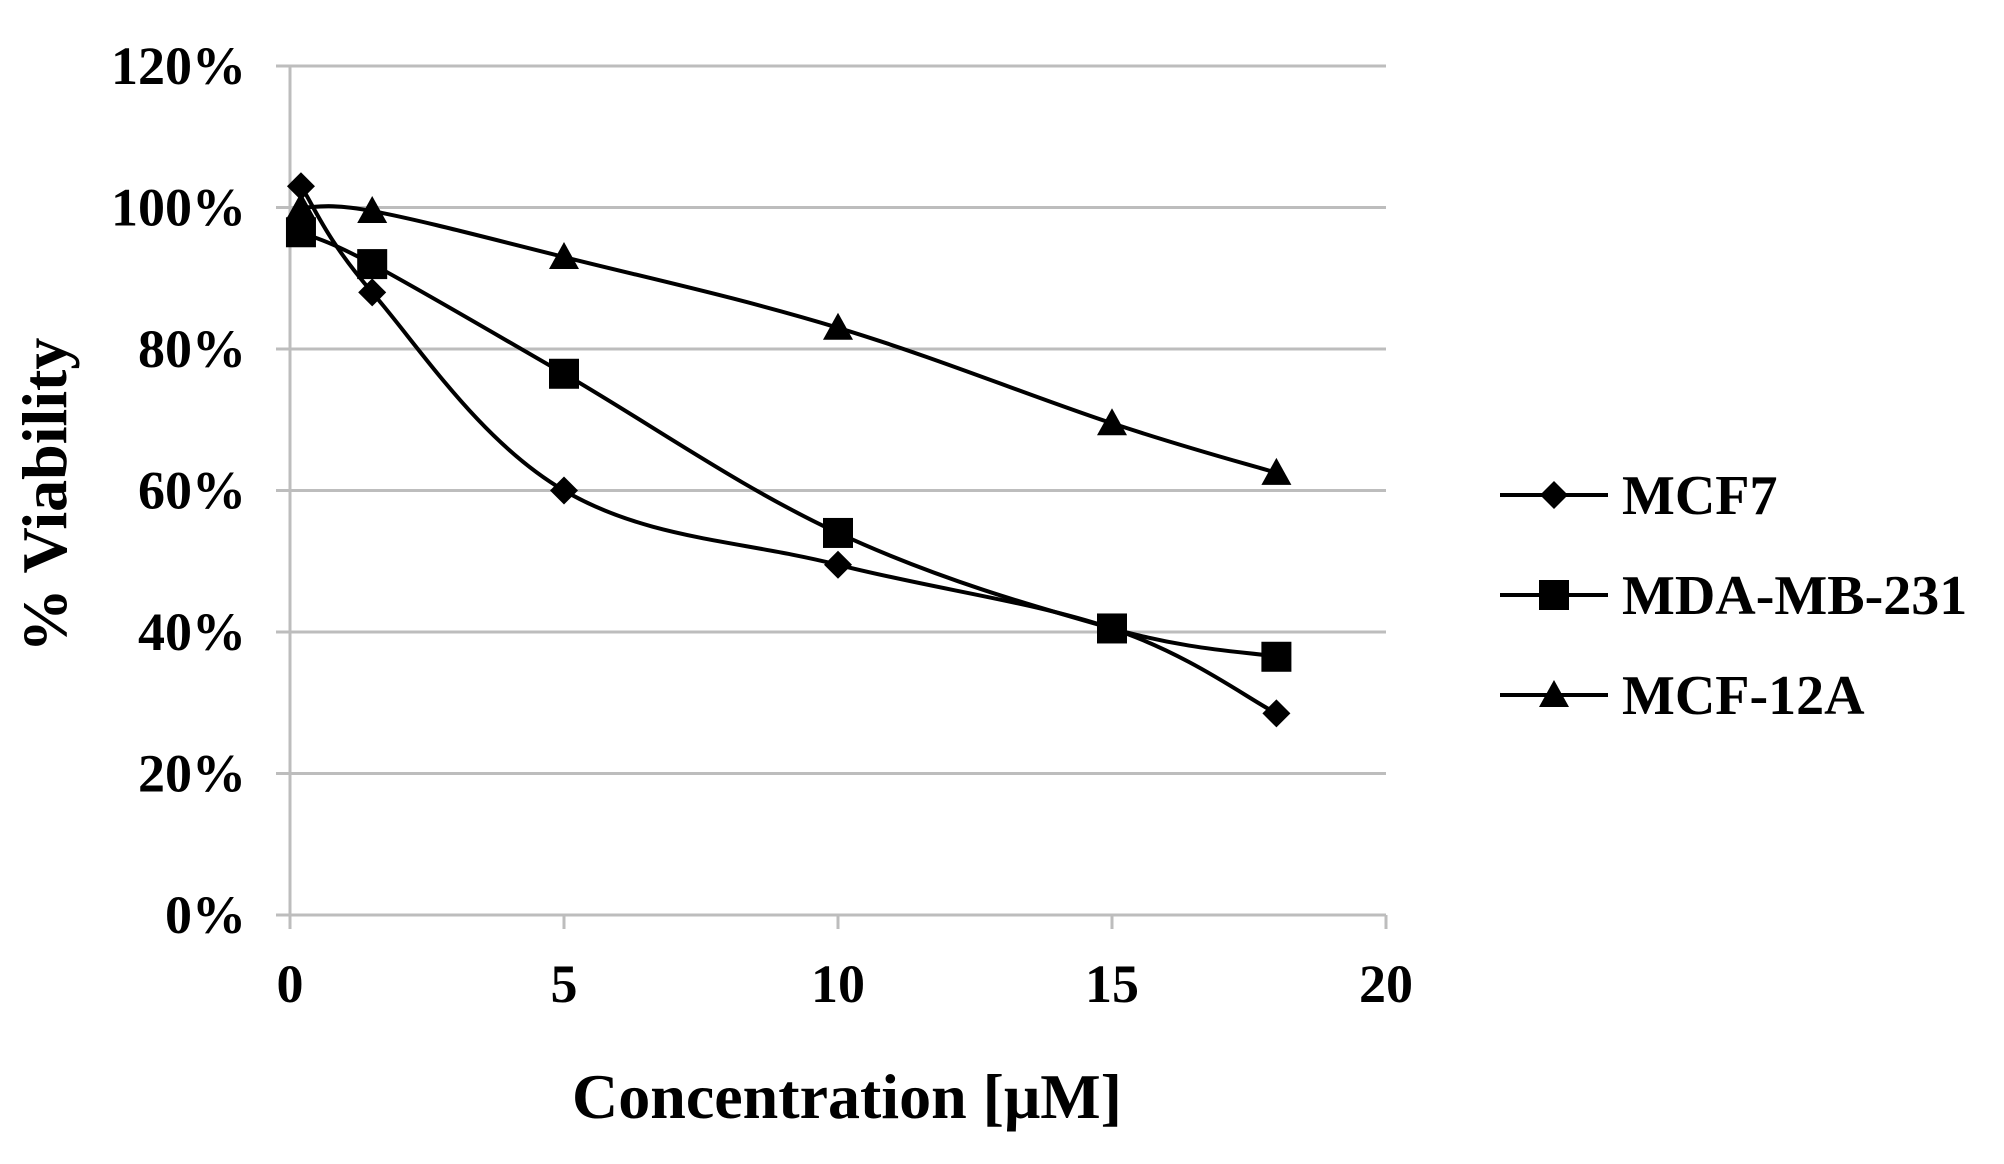  I want to click on legend-label: MDA-MB-231, so click(1794, 596).